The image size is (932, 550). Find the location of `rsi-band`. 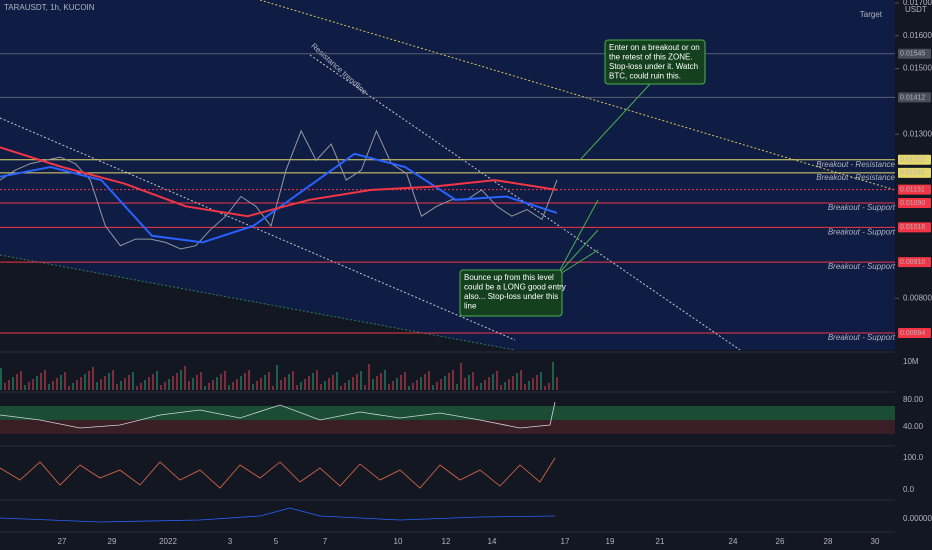

rsi-band is located at coordinates (447, 413).